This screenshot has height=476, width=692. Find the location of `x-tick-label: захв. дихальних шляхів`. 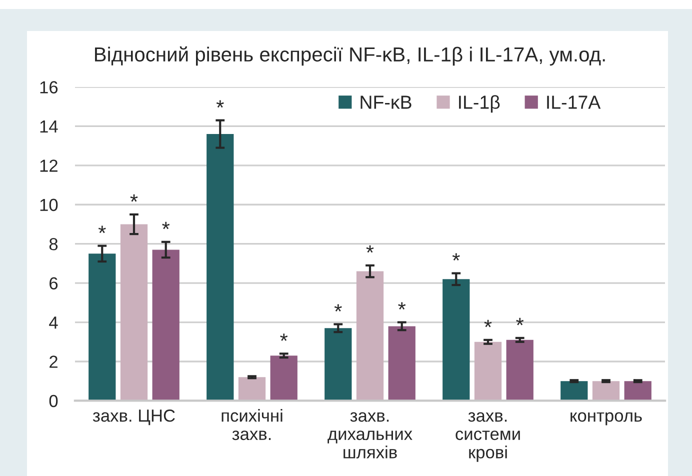

x-tick-label: захв. дихальних шляхів is located at coordinates (370, 435).